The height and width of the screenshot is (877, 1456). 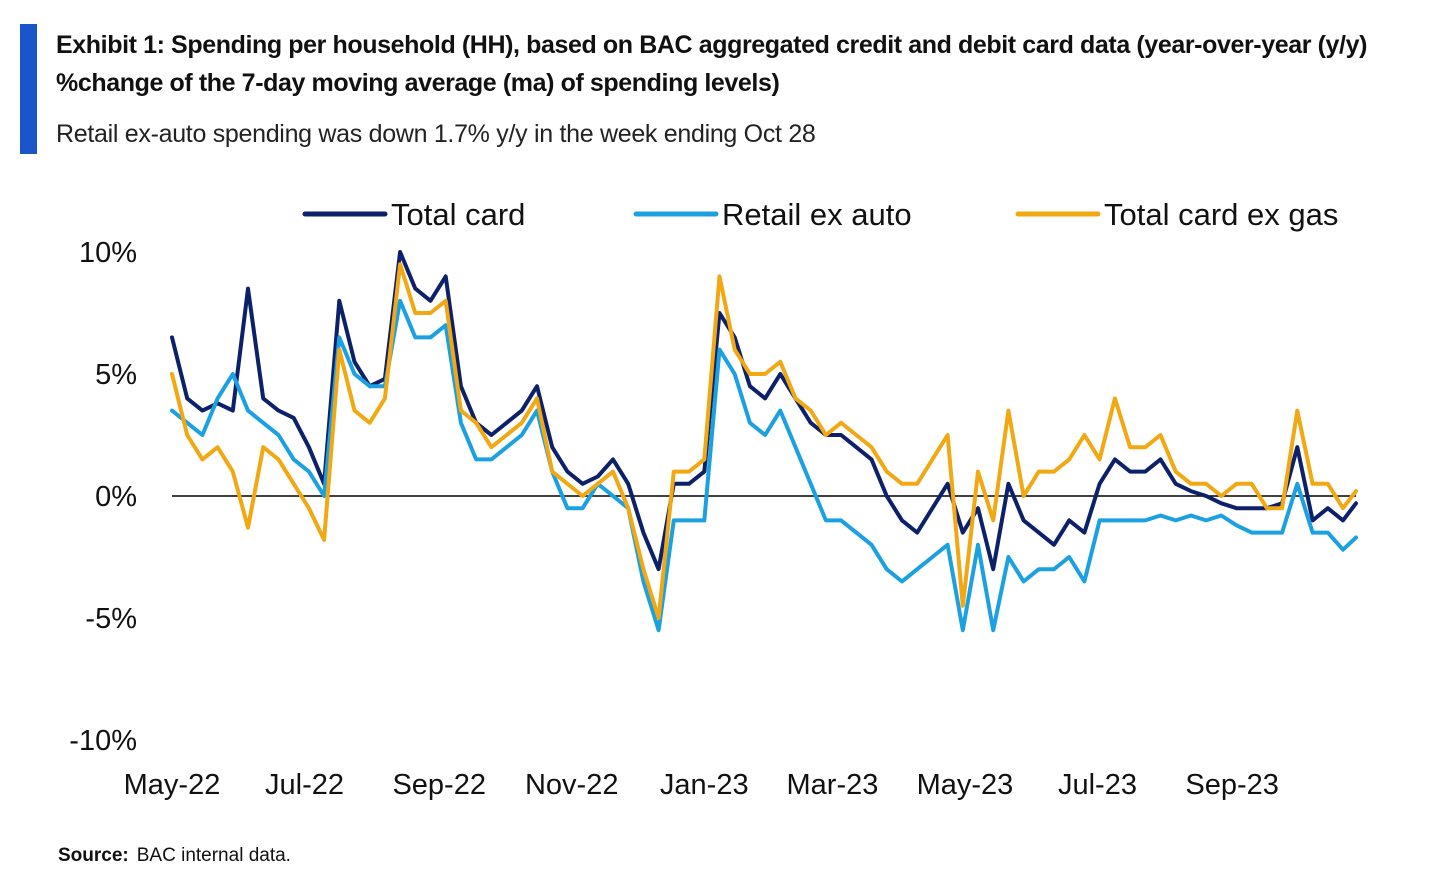 I want to click on x-tick-label: Jan-23, so click(x=704, y=785).